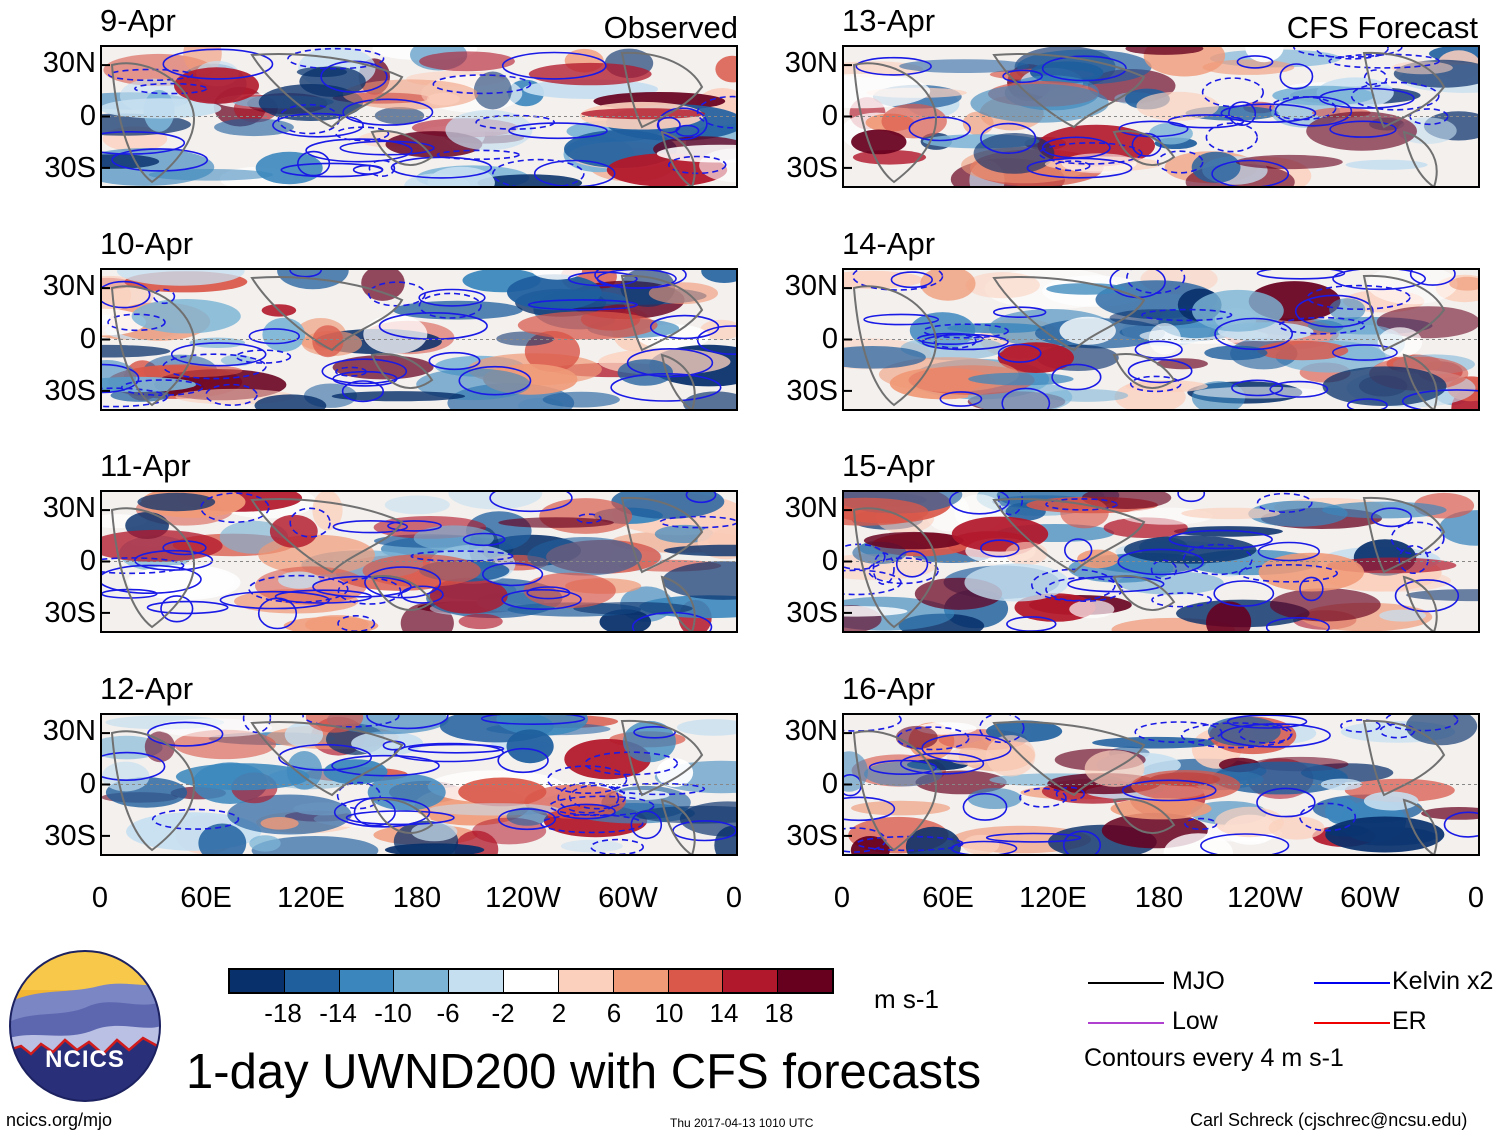 The height and width of the screenshot is (1137, 1510). I want to click on panel-date: 13-Apr, so click(889, 20).